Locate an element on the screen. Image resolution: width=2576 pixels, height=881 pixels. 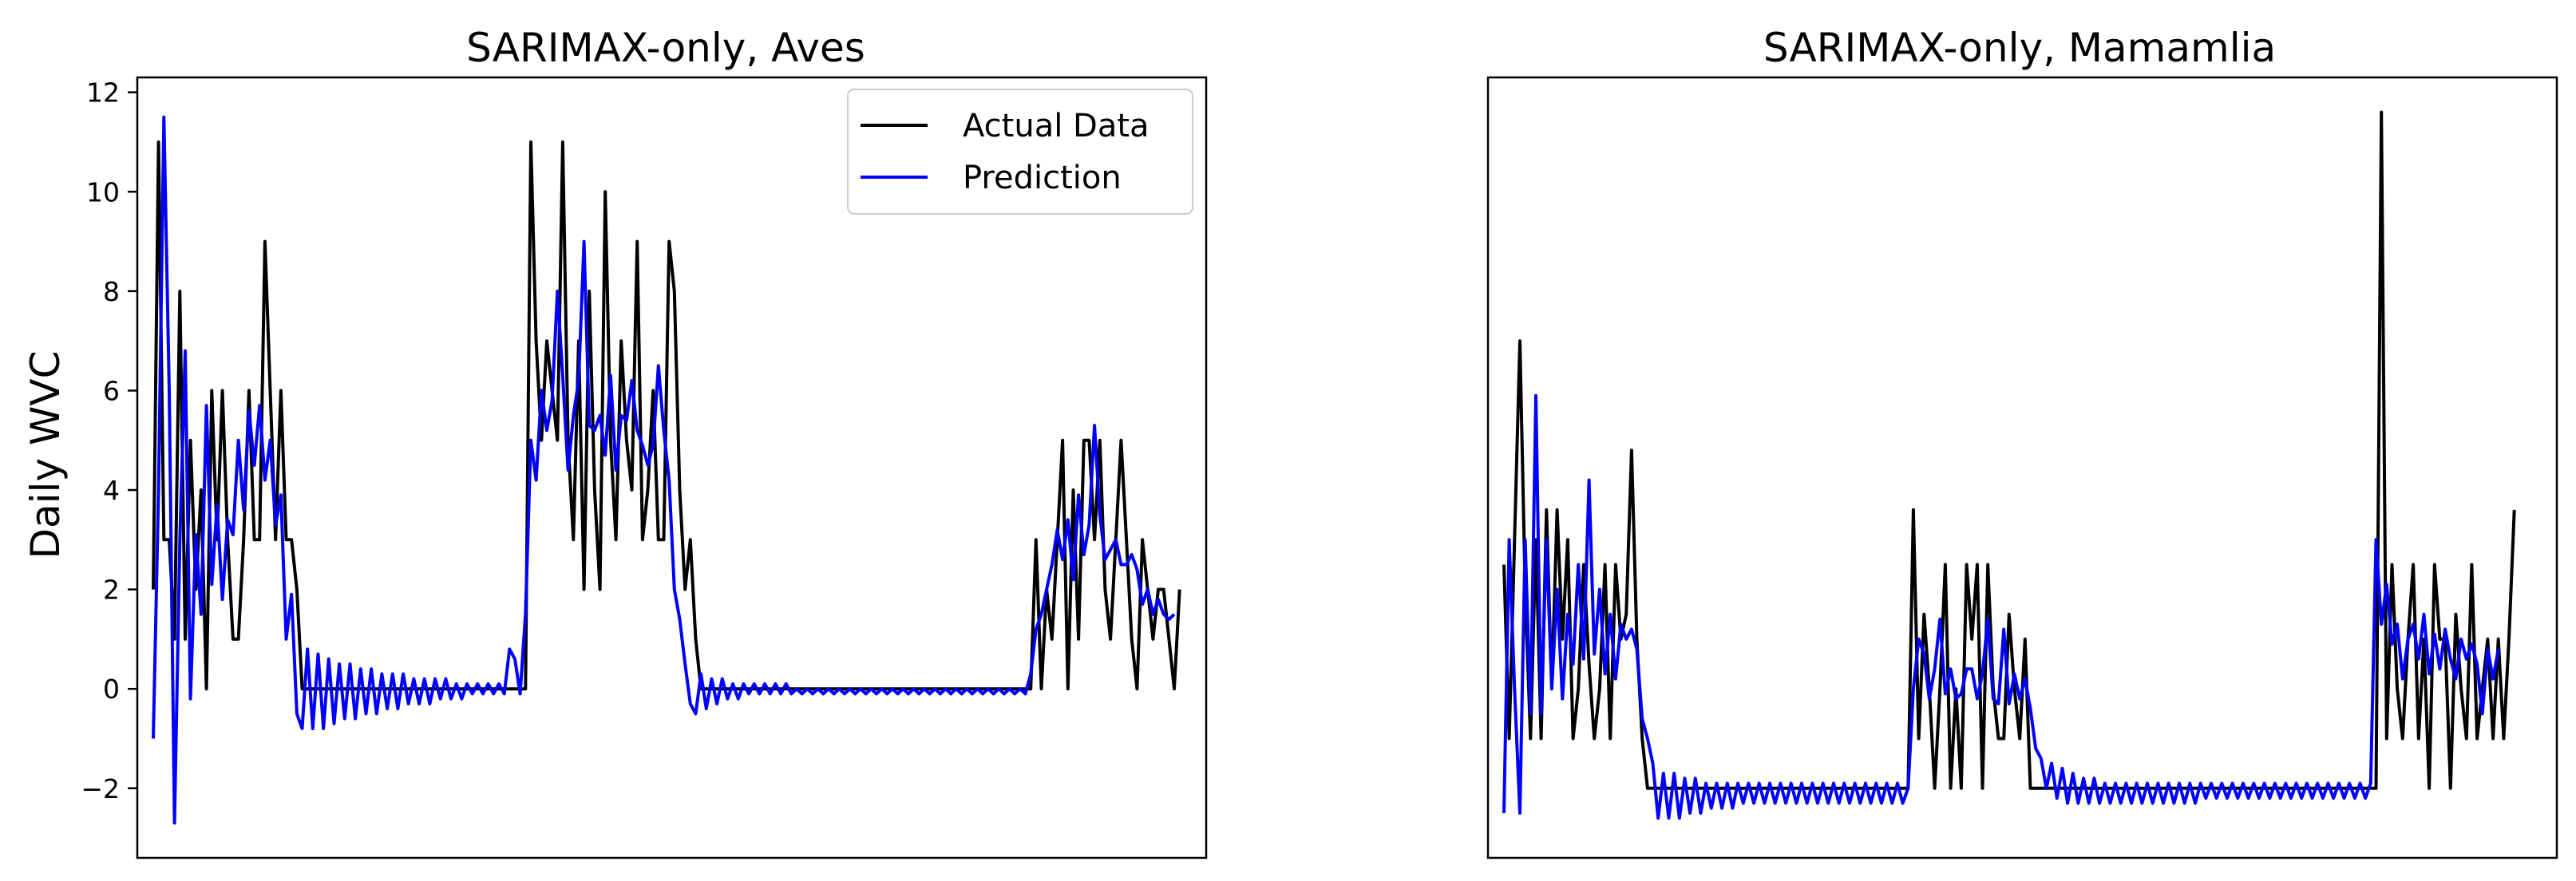
y-tick-label: −2 is located at coordinates (101, 788).